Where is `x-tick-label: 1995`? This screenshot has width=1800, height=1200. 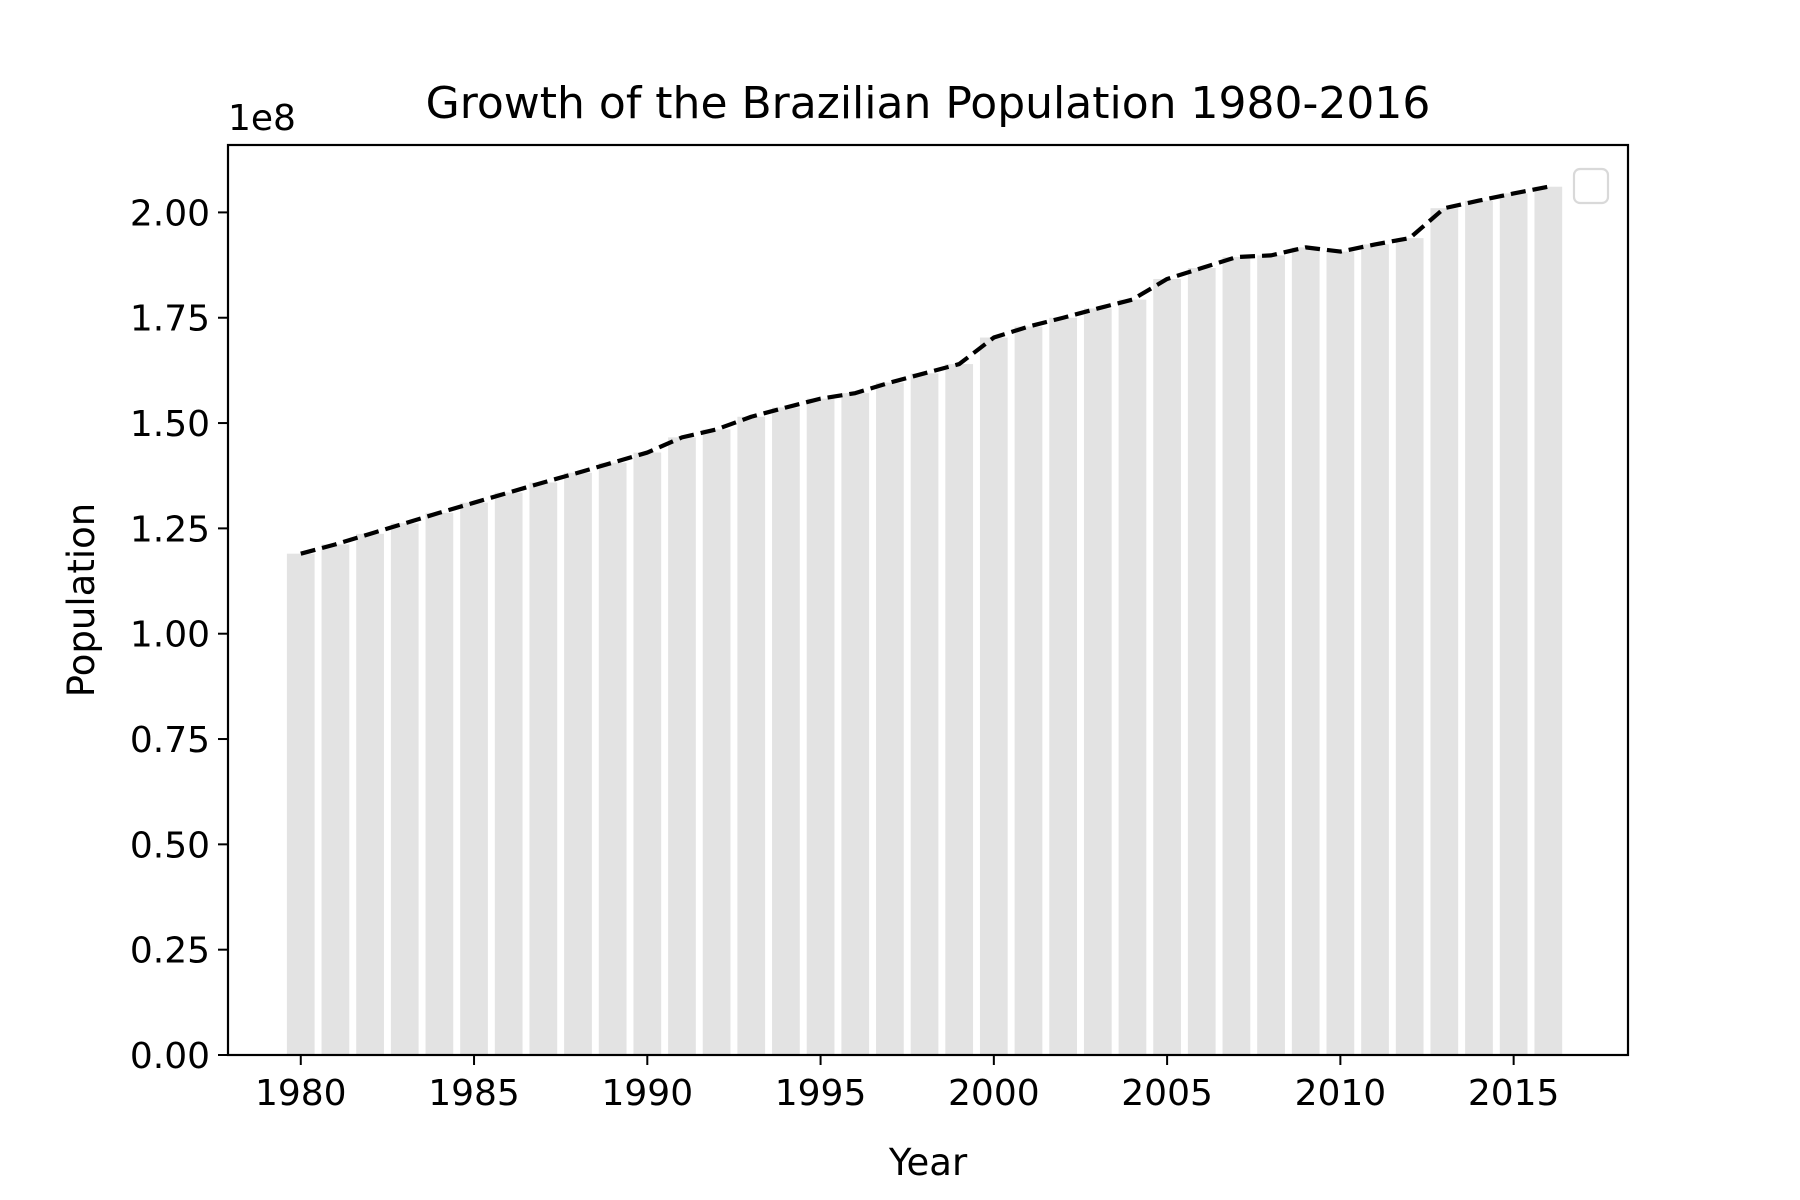 x-tick-label: 1995 is located at coordinates (821, 1093).